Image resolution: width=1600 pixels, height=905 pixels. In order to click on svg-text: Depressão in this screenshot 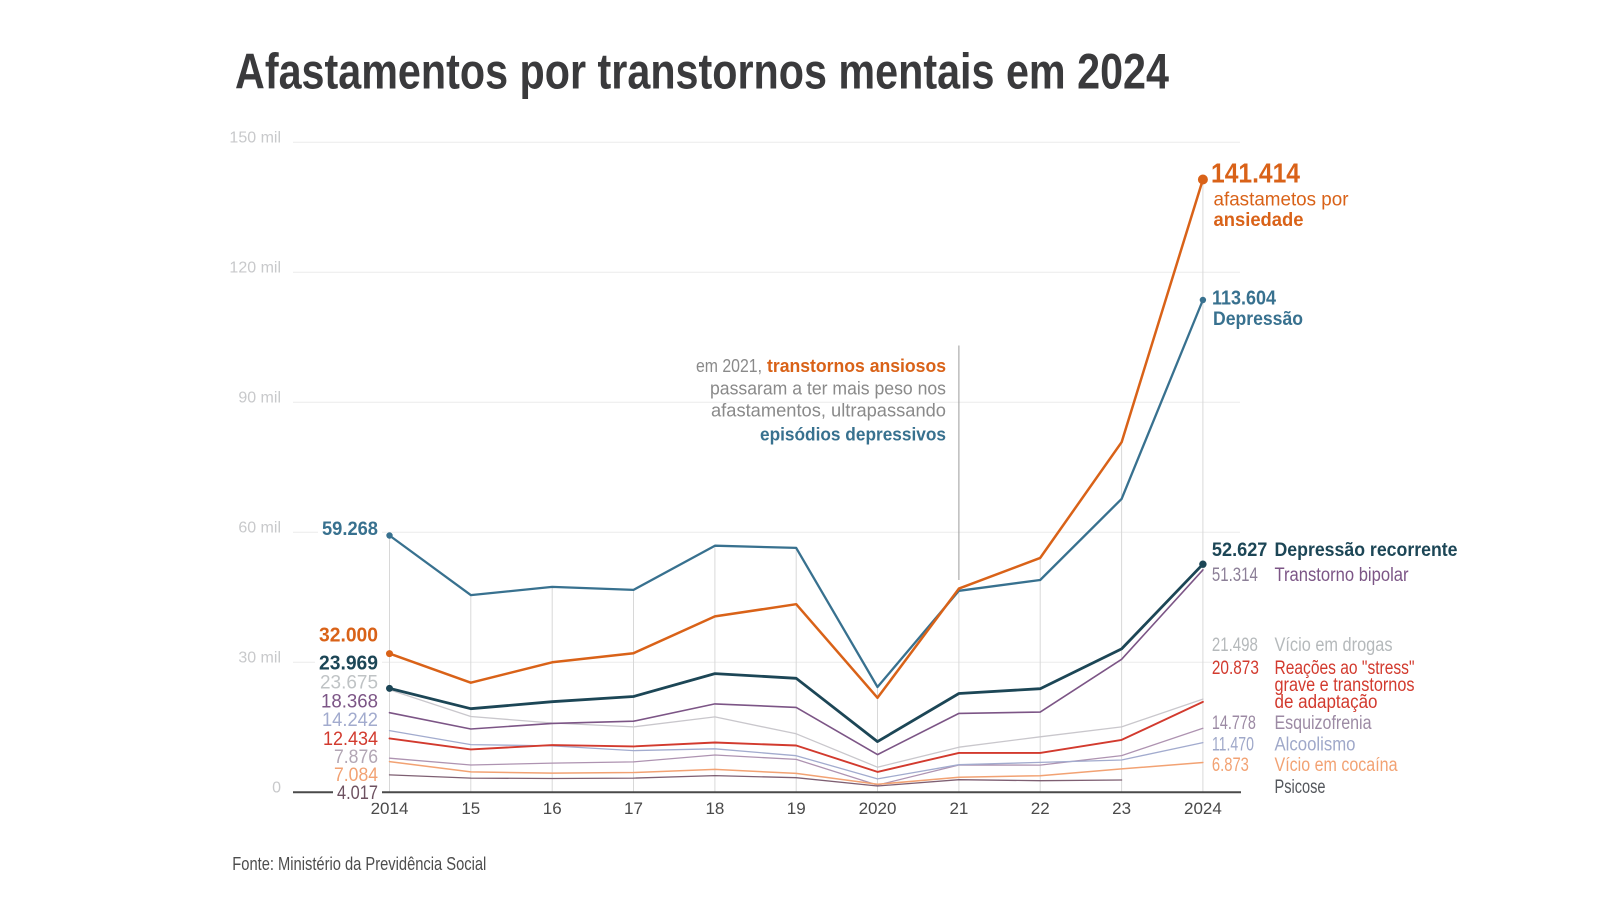, I will do `click(1258, 319)`.